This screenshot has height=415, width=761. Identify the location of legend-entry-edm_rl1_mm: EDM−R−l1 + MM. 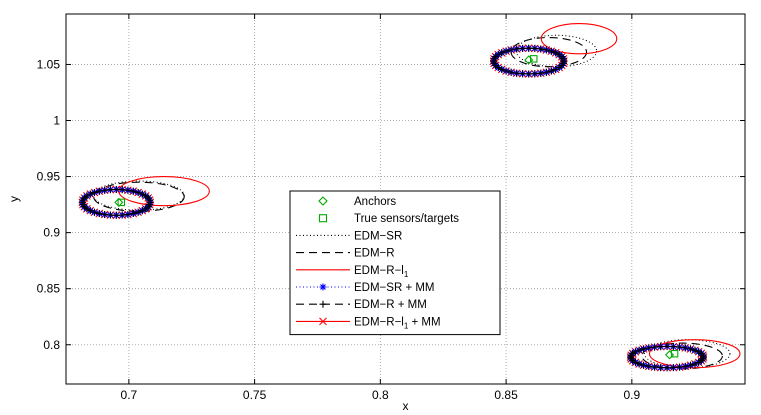
(368, 323).